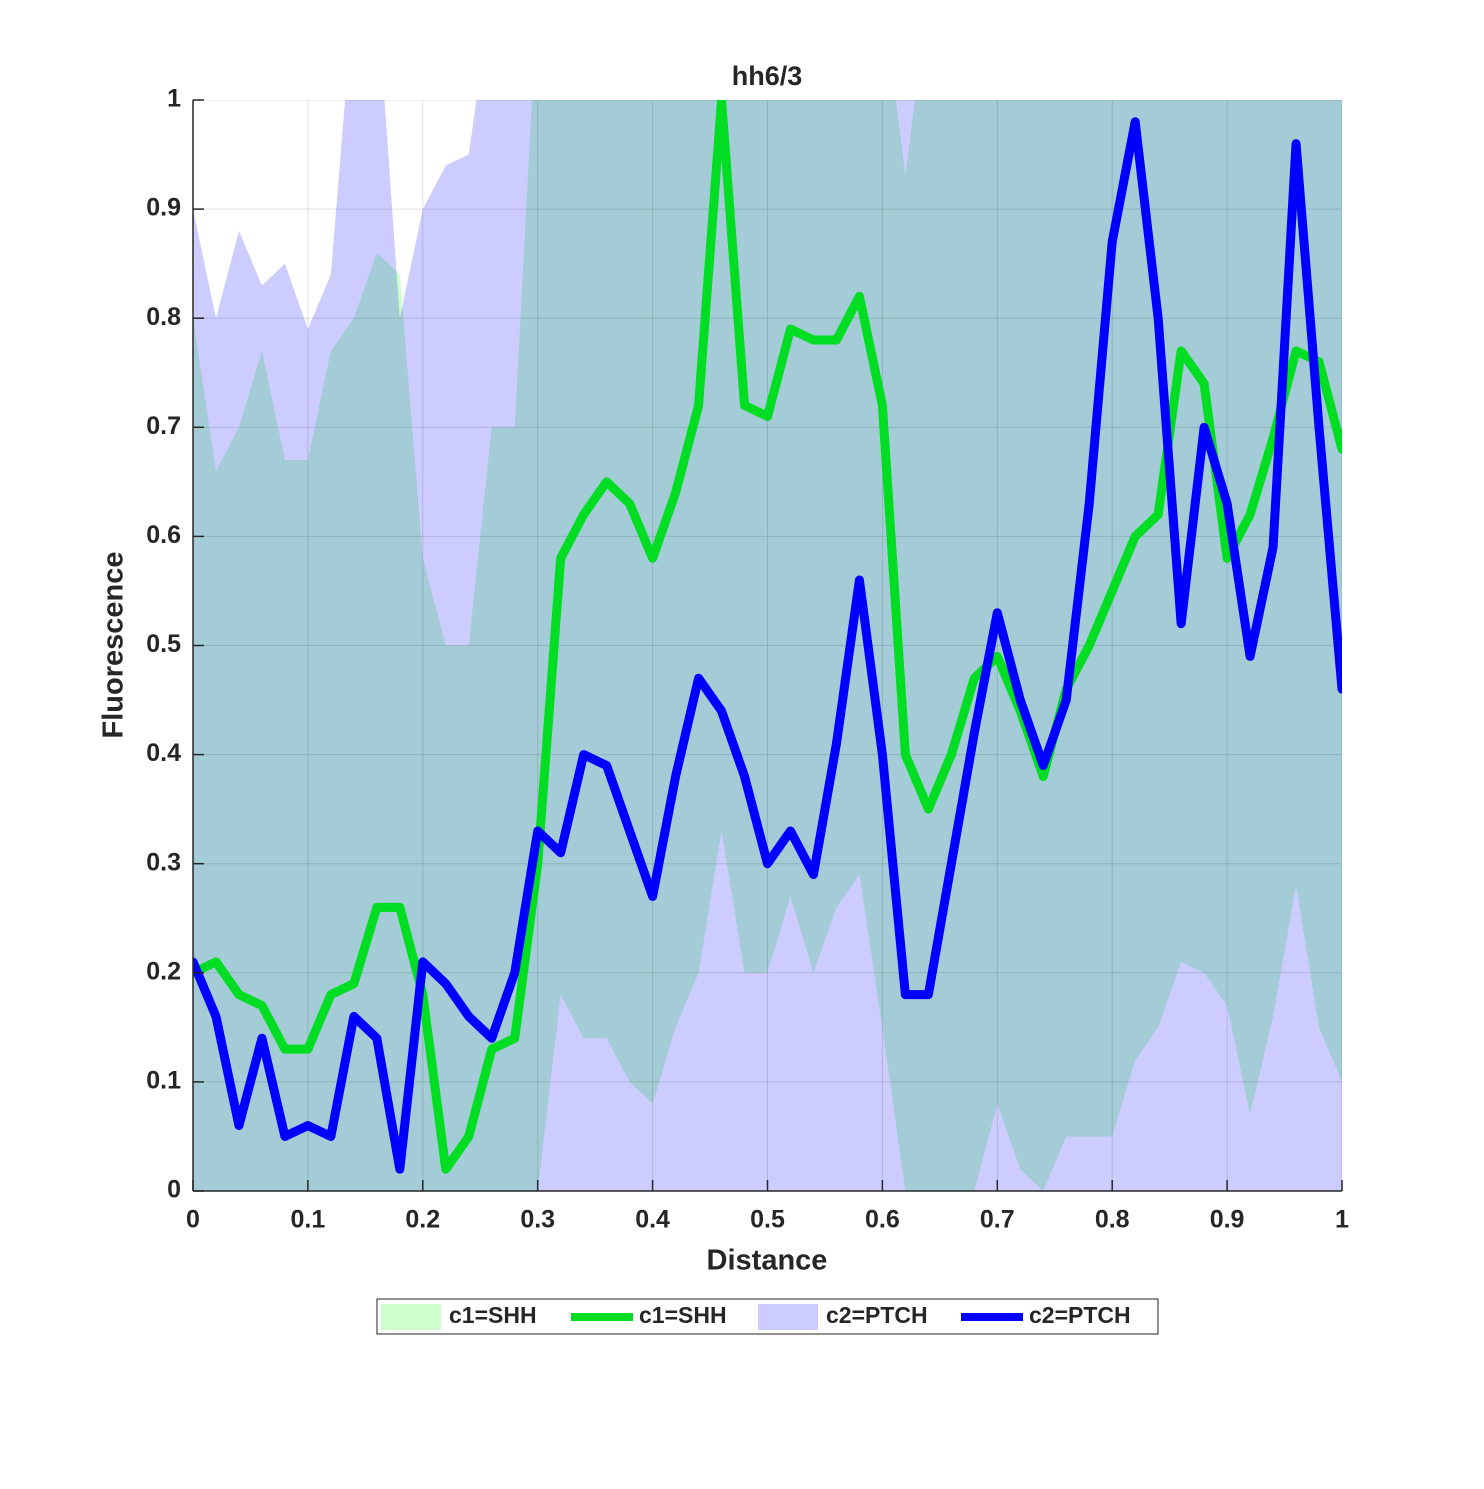 The image size is (1484, 1489). I want to click on x-tick-label: 0.3, so click(537, 1220).